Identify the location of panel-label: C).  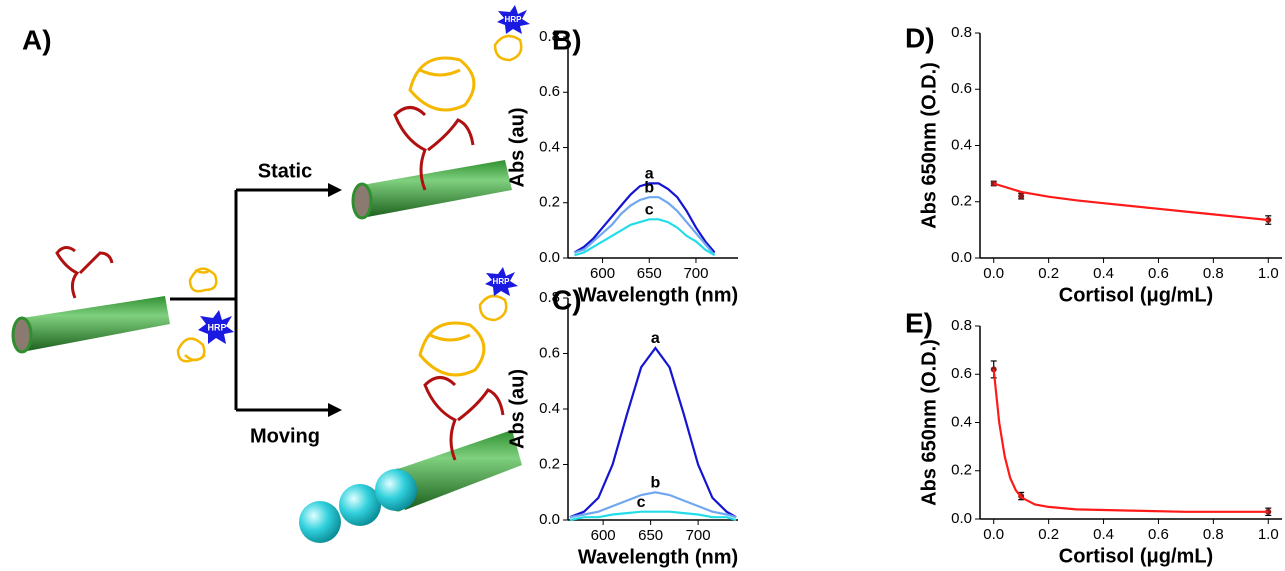
(567, 299).